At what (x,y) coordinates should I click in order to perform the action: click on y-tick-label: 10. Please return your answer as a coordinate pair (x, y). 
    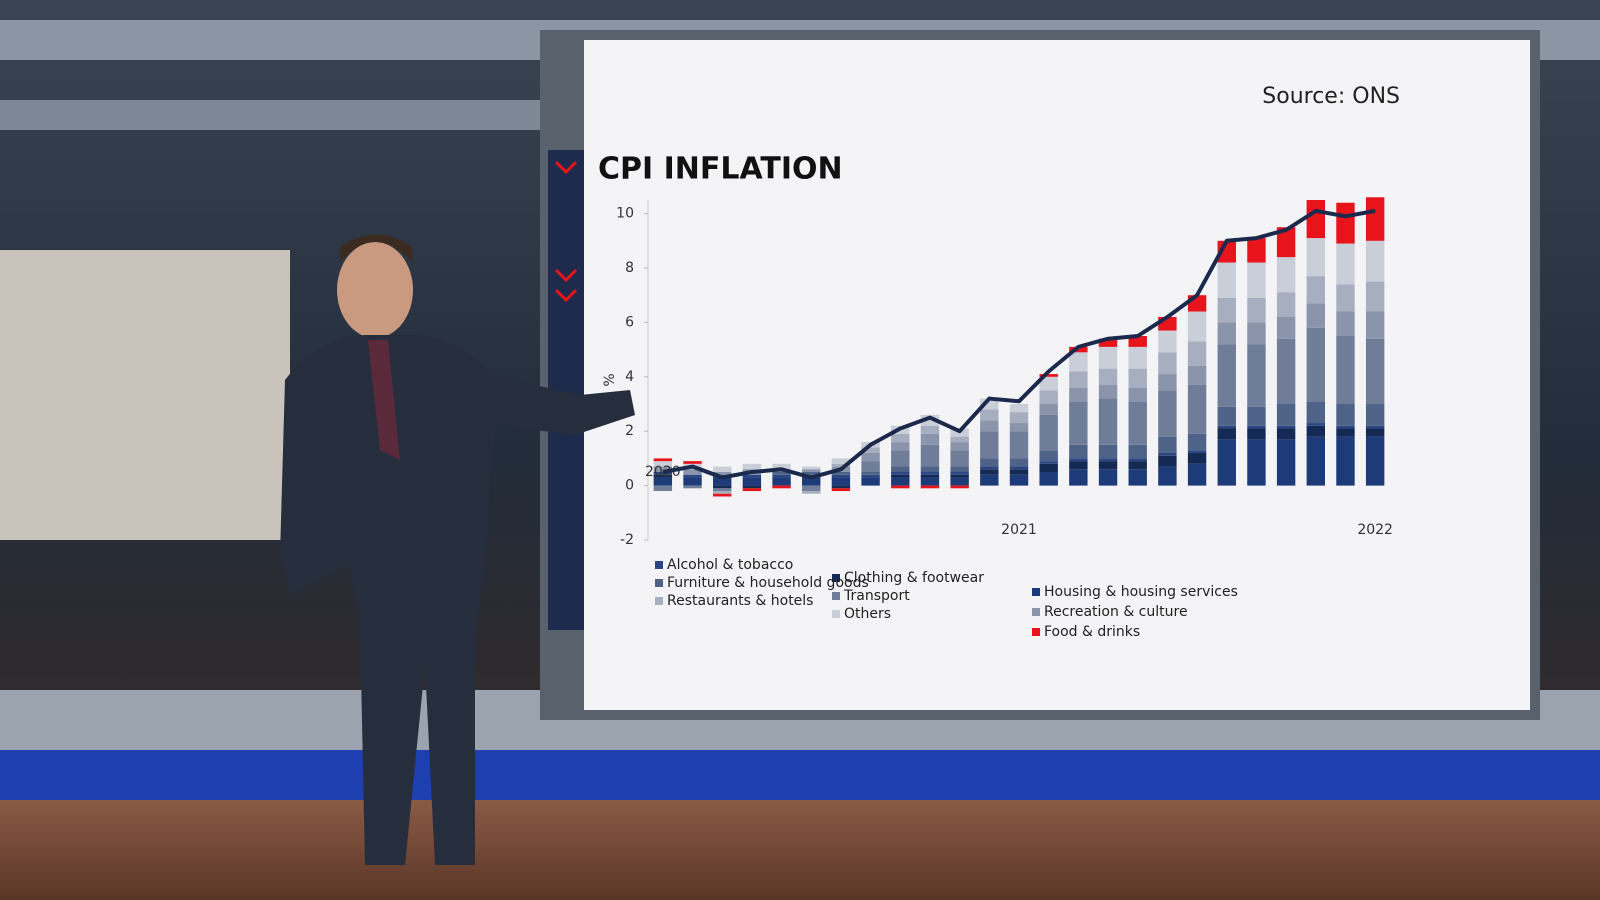
    Looking at the image, I should click on (625, 214).